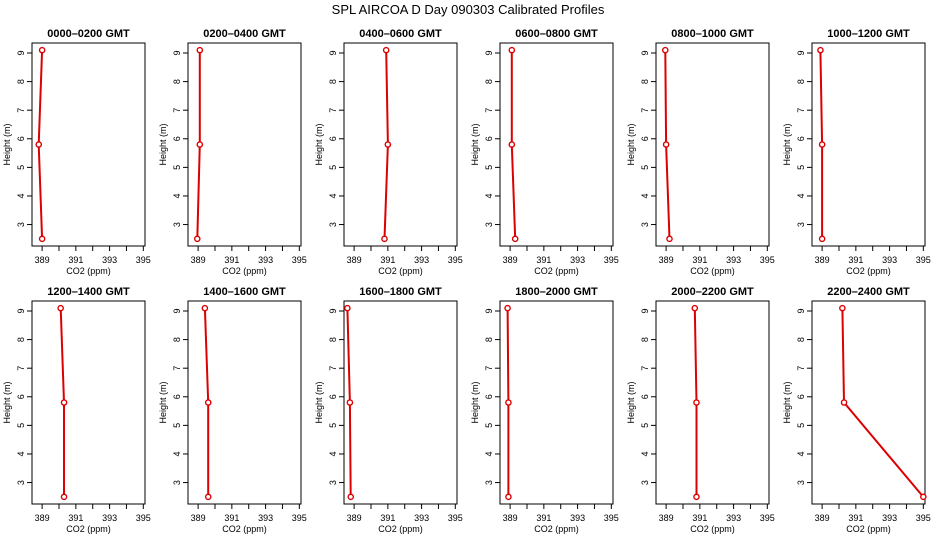  I want to click on profile-line, so click(883, 403).